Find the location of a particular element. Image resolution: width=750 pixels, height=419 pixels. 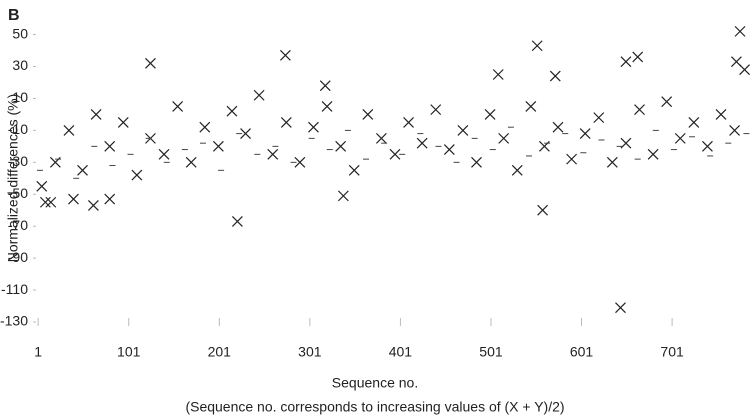

x-tick-label: 301 is located at coordinates (310, 352).